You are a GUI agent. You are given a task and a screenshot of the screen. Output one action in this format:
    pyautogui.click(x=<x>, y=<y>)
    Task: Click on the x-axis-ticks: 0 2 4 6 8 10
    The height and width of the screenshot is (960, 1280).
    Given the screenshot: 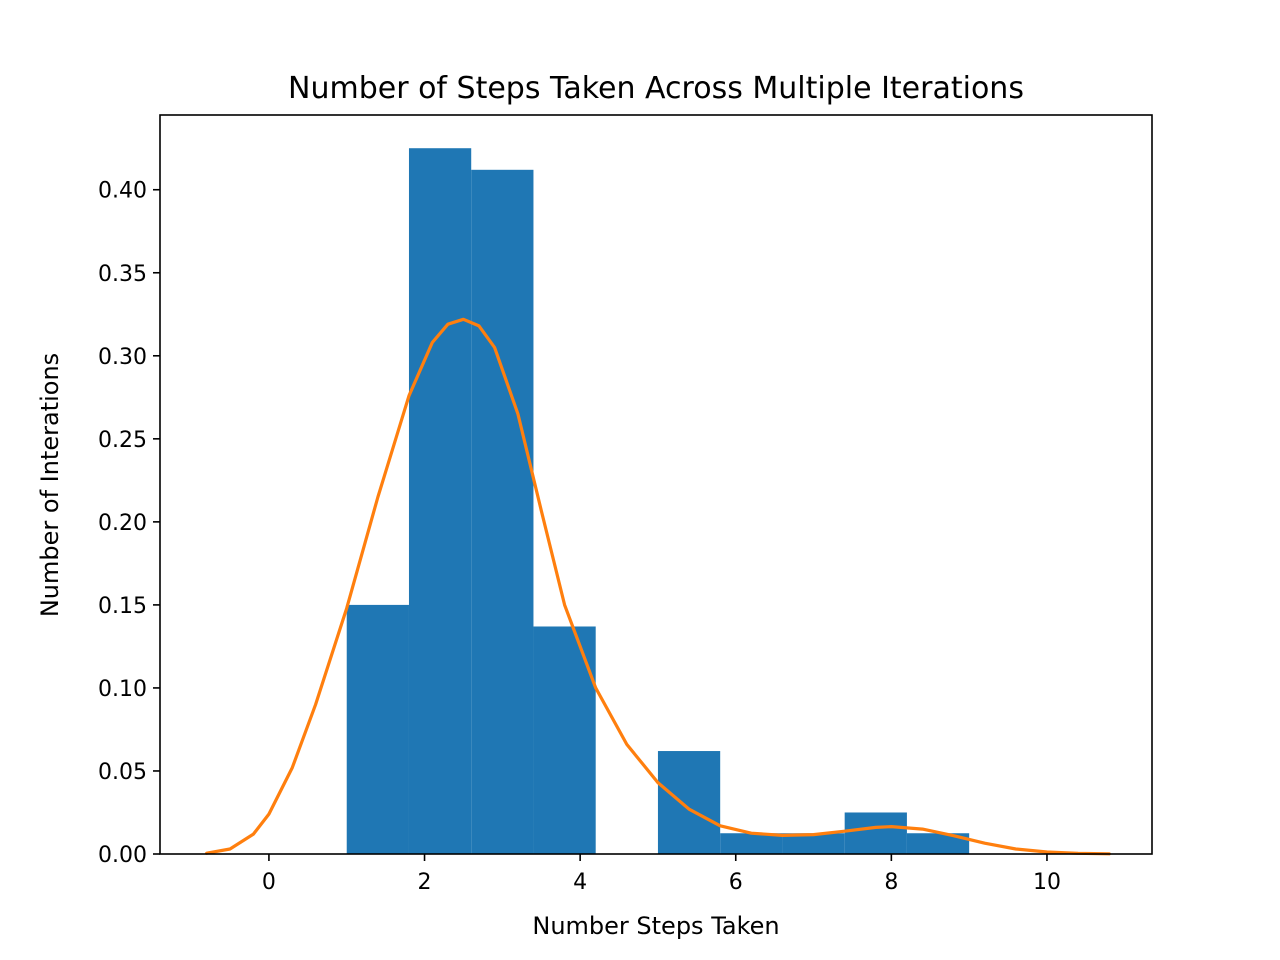 What is the action you would take?
    pyautogui.click(x=661, y=874)
    